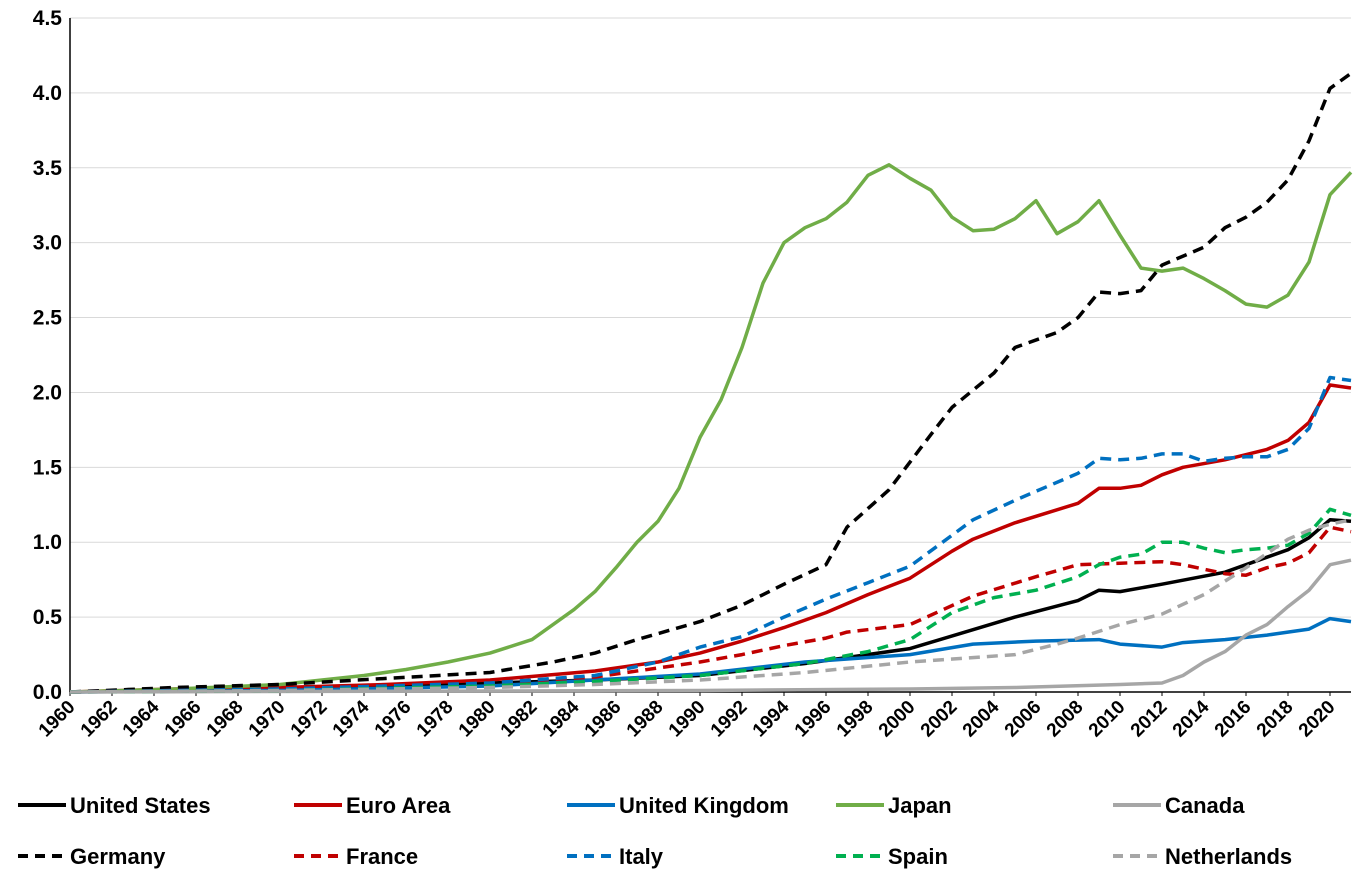 The image size is (1356, 871). I want to click on x-tick-label: 2010, so click(1107, 719).